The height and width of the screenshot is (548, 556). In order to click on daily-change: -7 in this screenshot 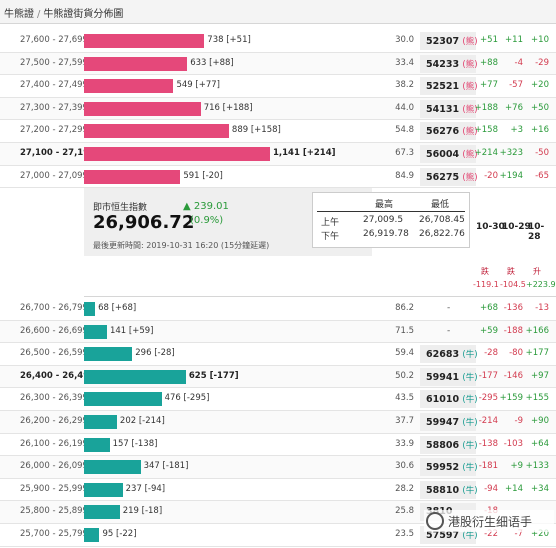, I will do `click(518, 534)`.